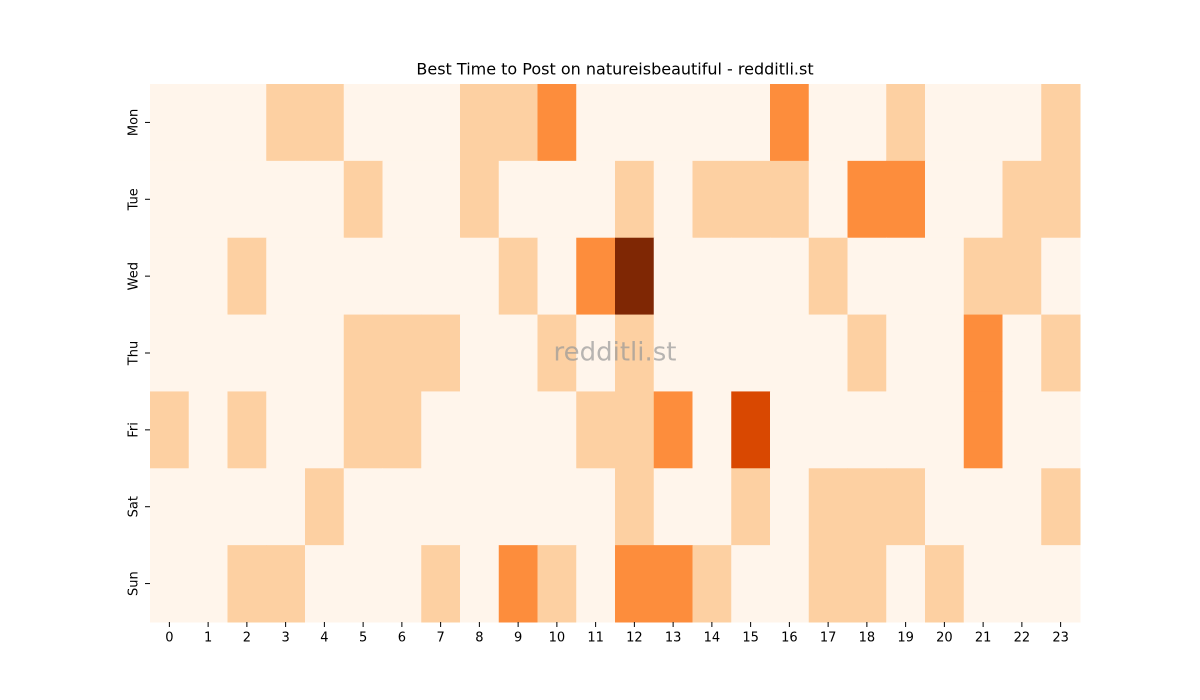 Image resolution: width=1200 pixels, height=700 pixels. Describe the element at coordinates (134, 506) in the screenshot. I see `y-tick-label: Sat` at that location.